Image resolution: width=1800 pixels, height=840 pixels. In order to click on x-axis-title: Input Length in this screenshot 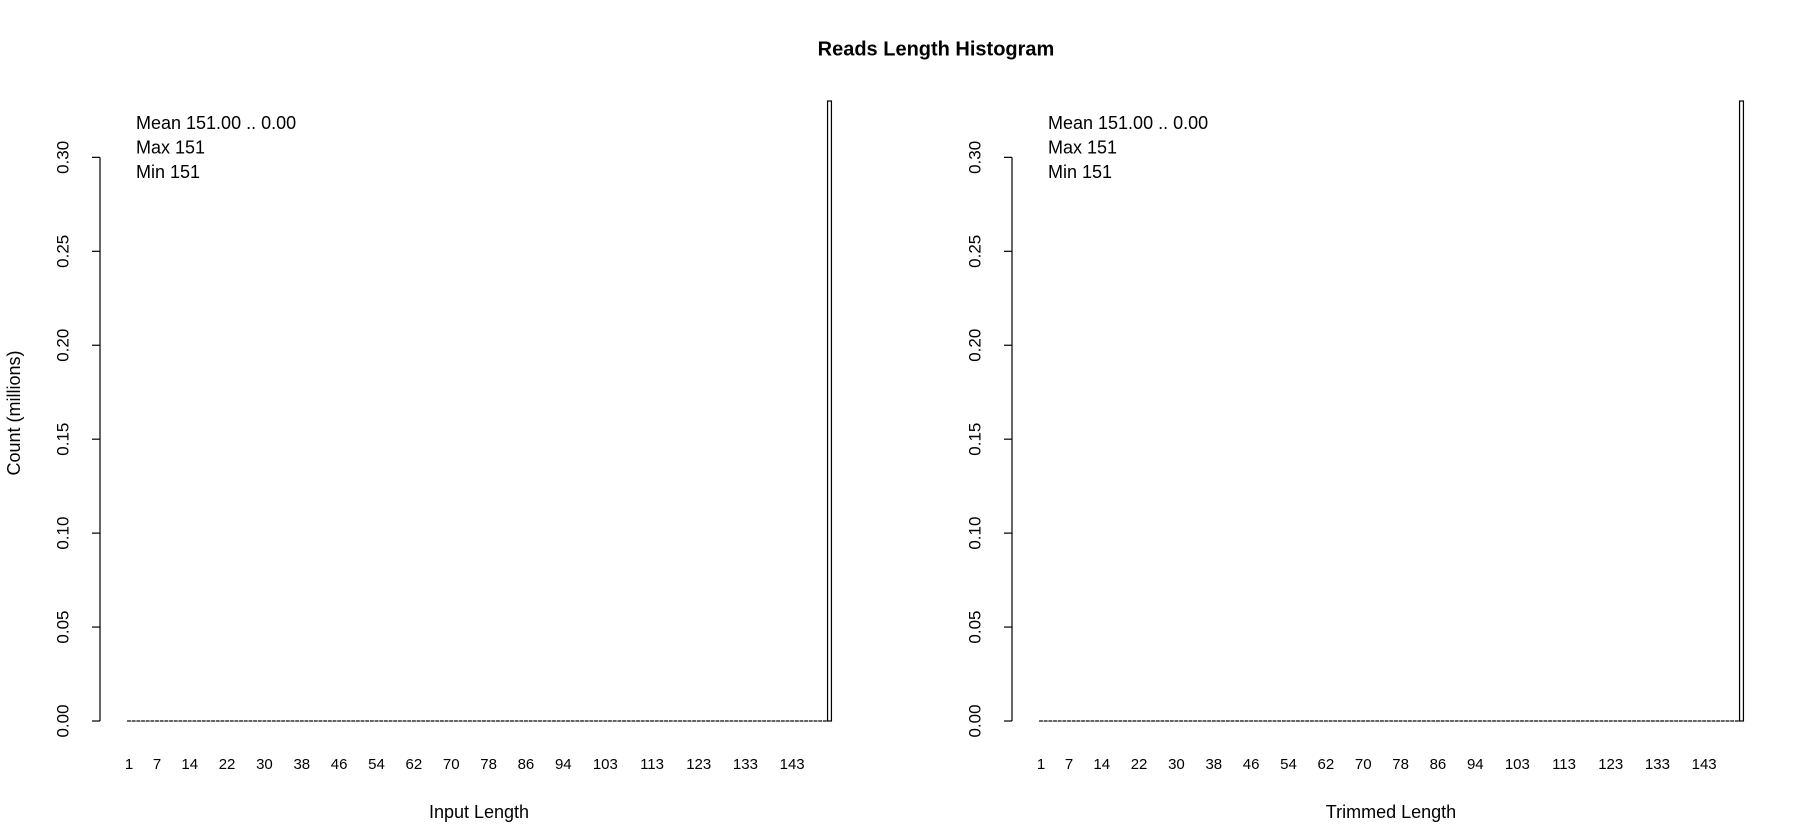, I will do `click(479, 812)`.